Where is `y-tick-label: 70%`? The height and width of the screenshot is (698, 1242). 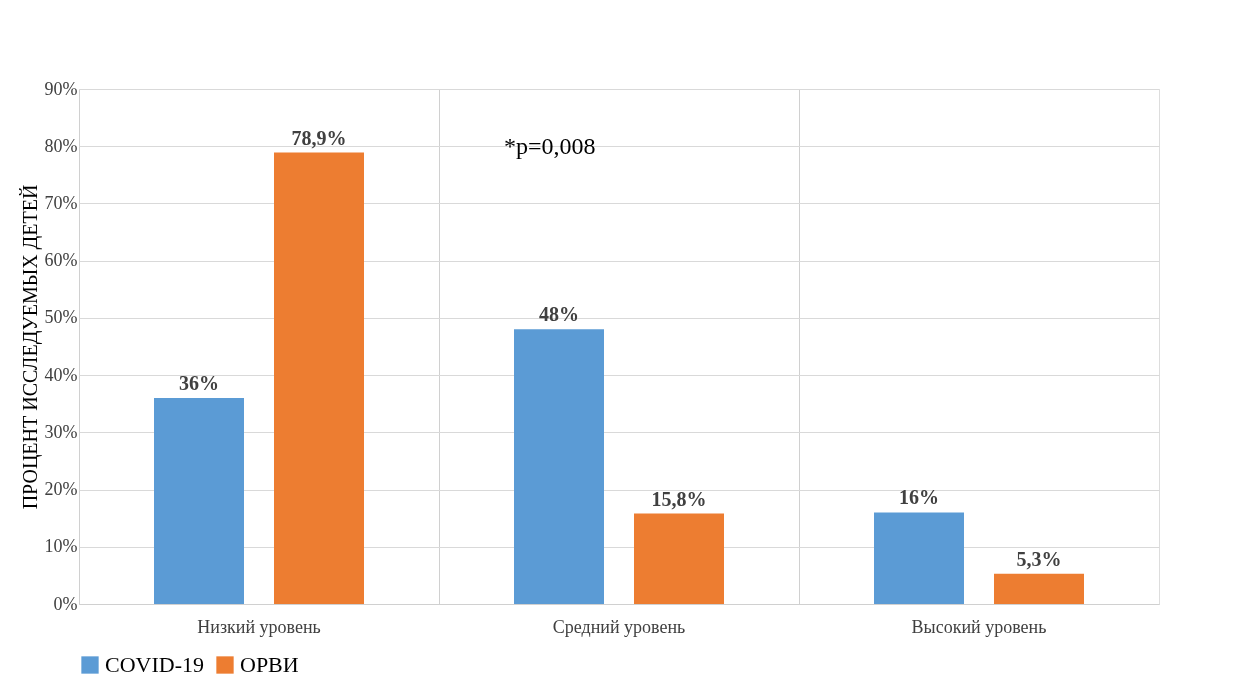
y-tick-label: 70% is located at coordinates (61, 202).